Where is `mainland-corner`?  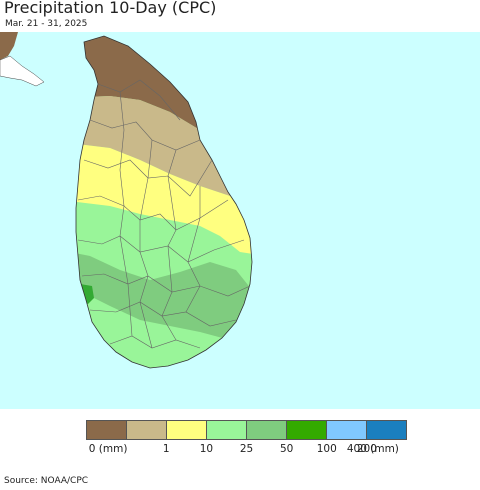 mainland-corner is located at coordinates (9, 46).